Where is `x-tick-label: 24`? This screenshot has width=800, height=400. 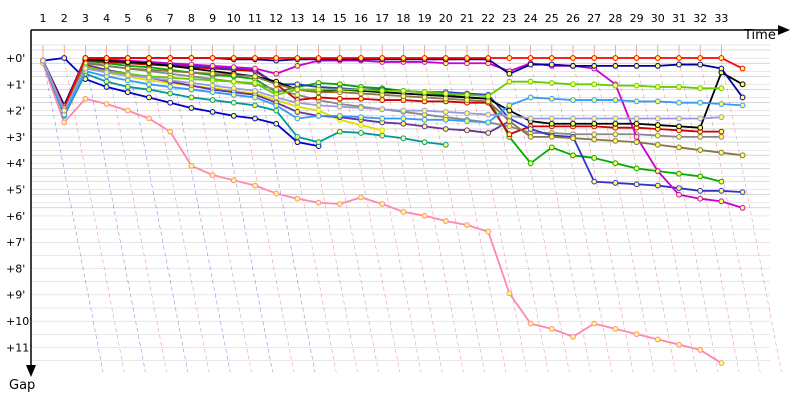
x-tick-label: 24 is located at coordinates (531, 18).